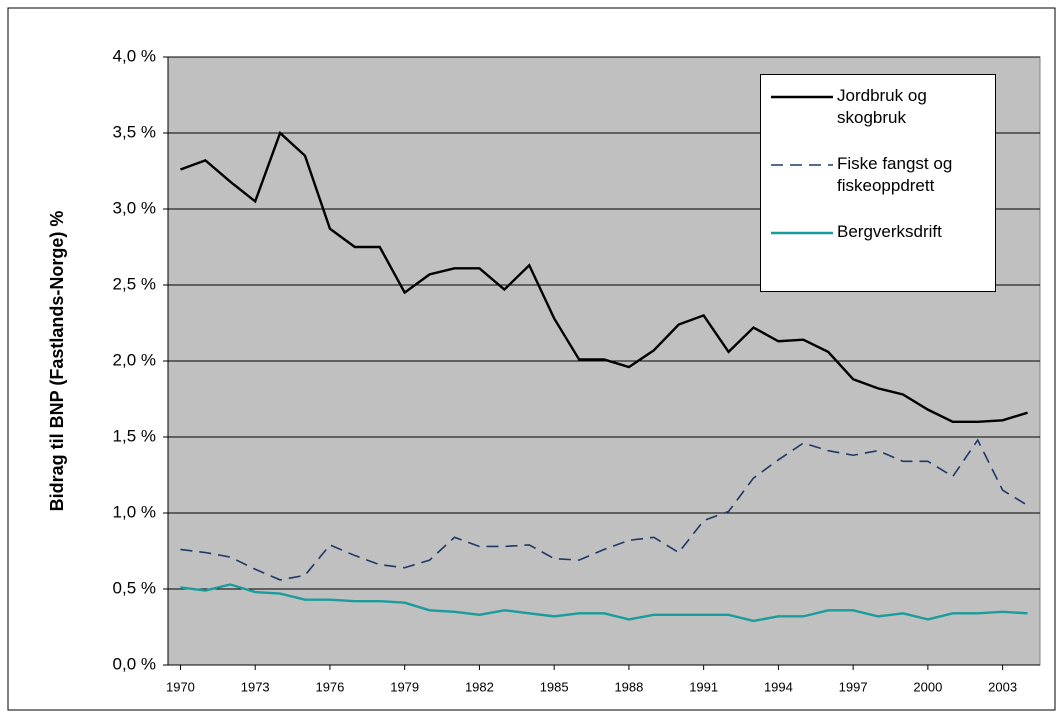 The width and height of the screenshot is (1064, 718). What do you see at coordinates (134, 511) in the screenshot?
I see `y-tick-label: 1,0 %` at bounding box center [134, 511].